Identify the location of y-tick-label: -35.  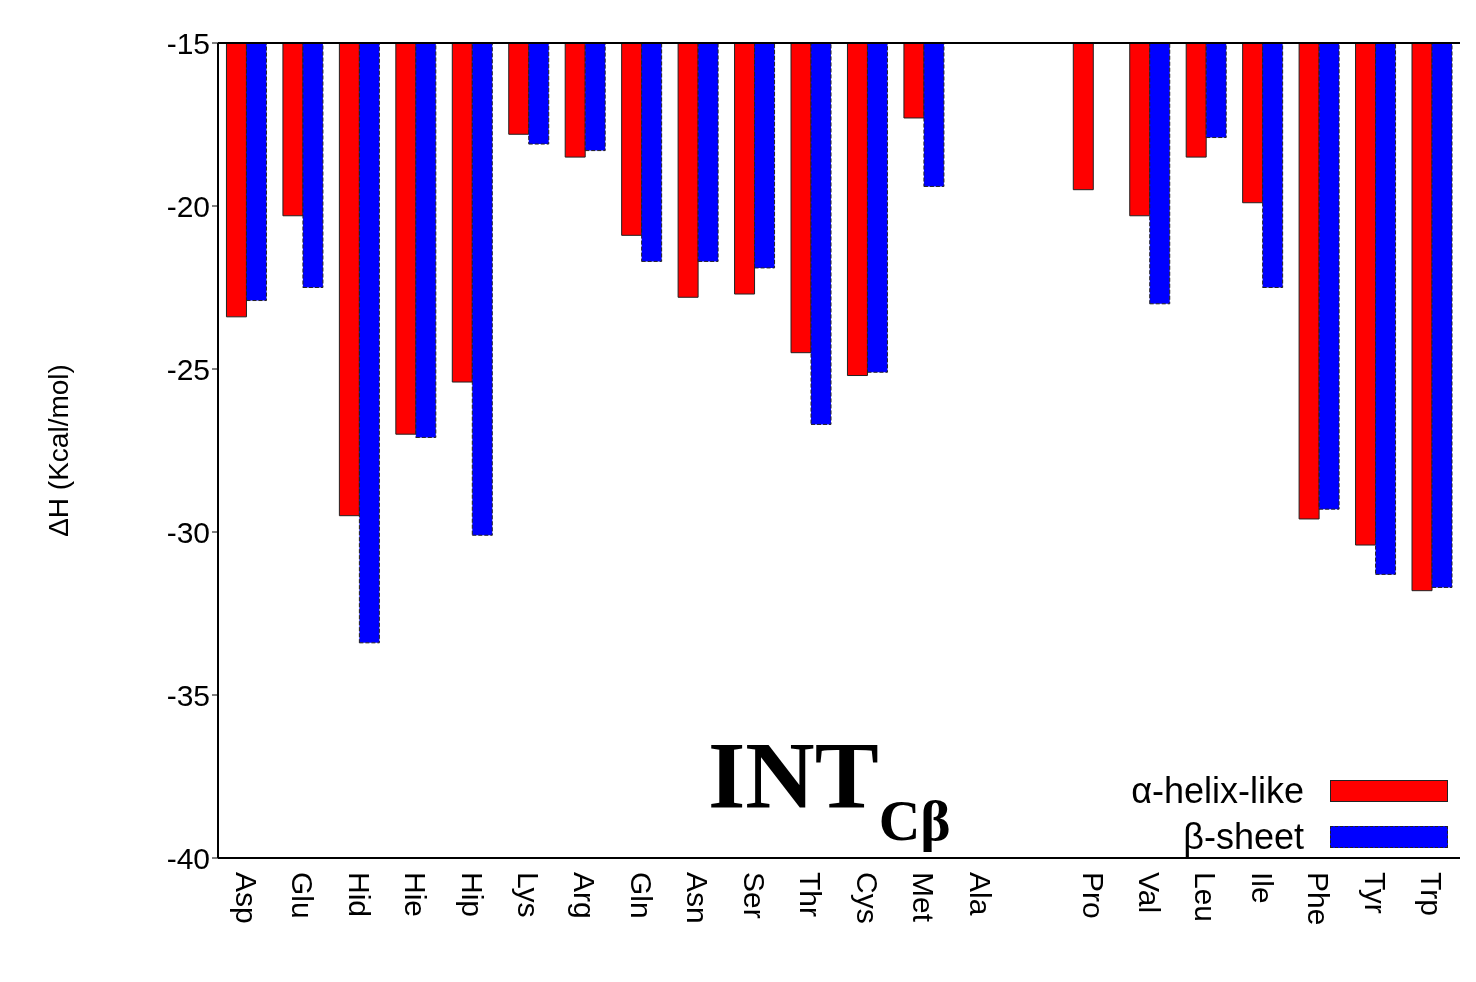
(188, 695).